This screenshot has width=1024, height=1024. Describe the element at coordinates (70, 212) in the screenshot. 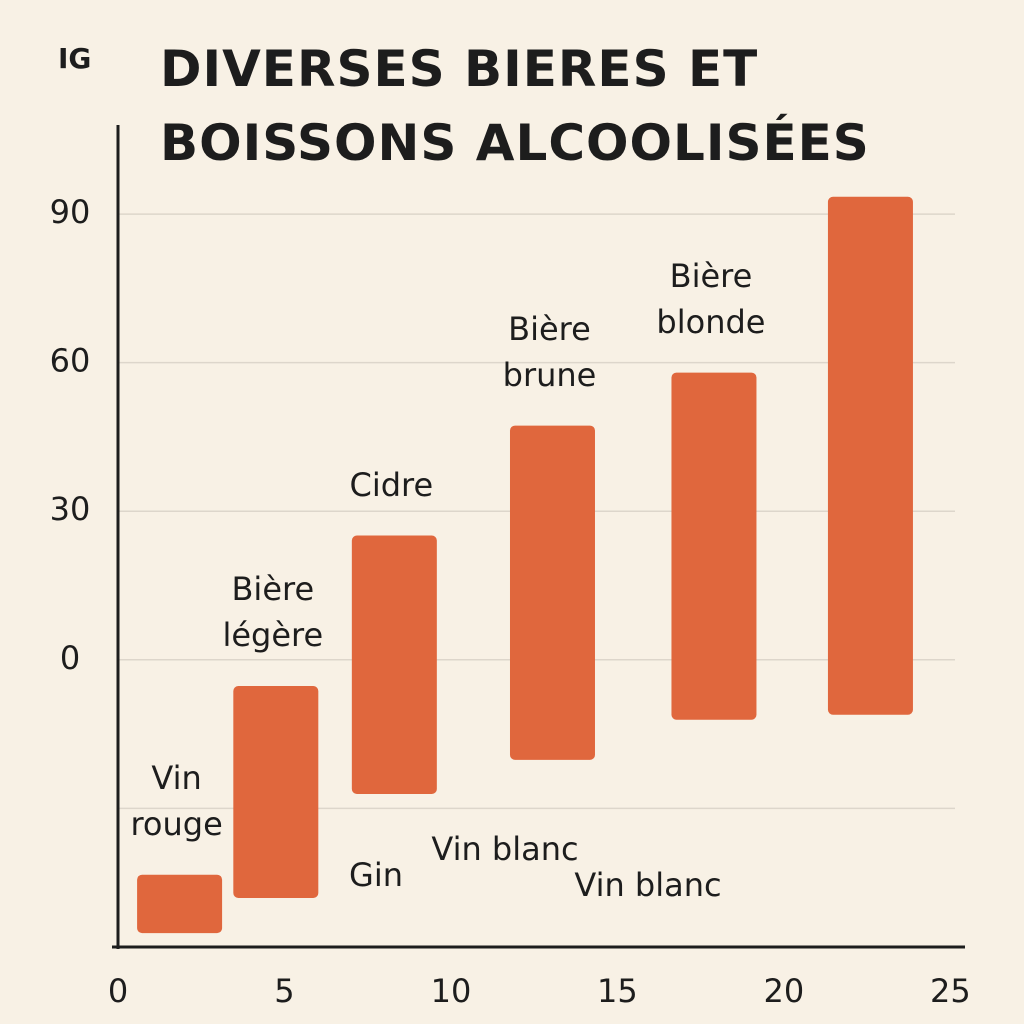

I see `y-tick-label: 90` at that location.